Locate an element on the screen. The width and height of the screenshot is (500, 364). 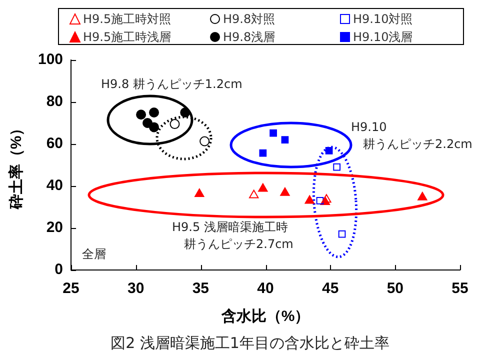
annotation: H9.5 浅層暗渠施工時耕うんピッチ2.7cm is located at coordinates (233, 236).